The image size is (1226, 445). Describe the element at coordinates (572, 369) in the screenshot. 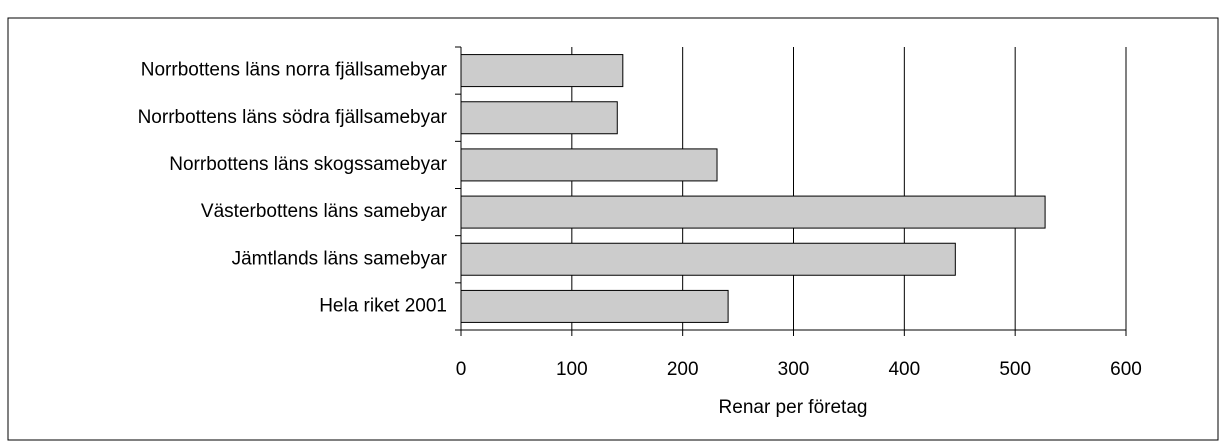

I see `x-tick-label: 100` at that location.